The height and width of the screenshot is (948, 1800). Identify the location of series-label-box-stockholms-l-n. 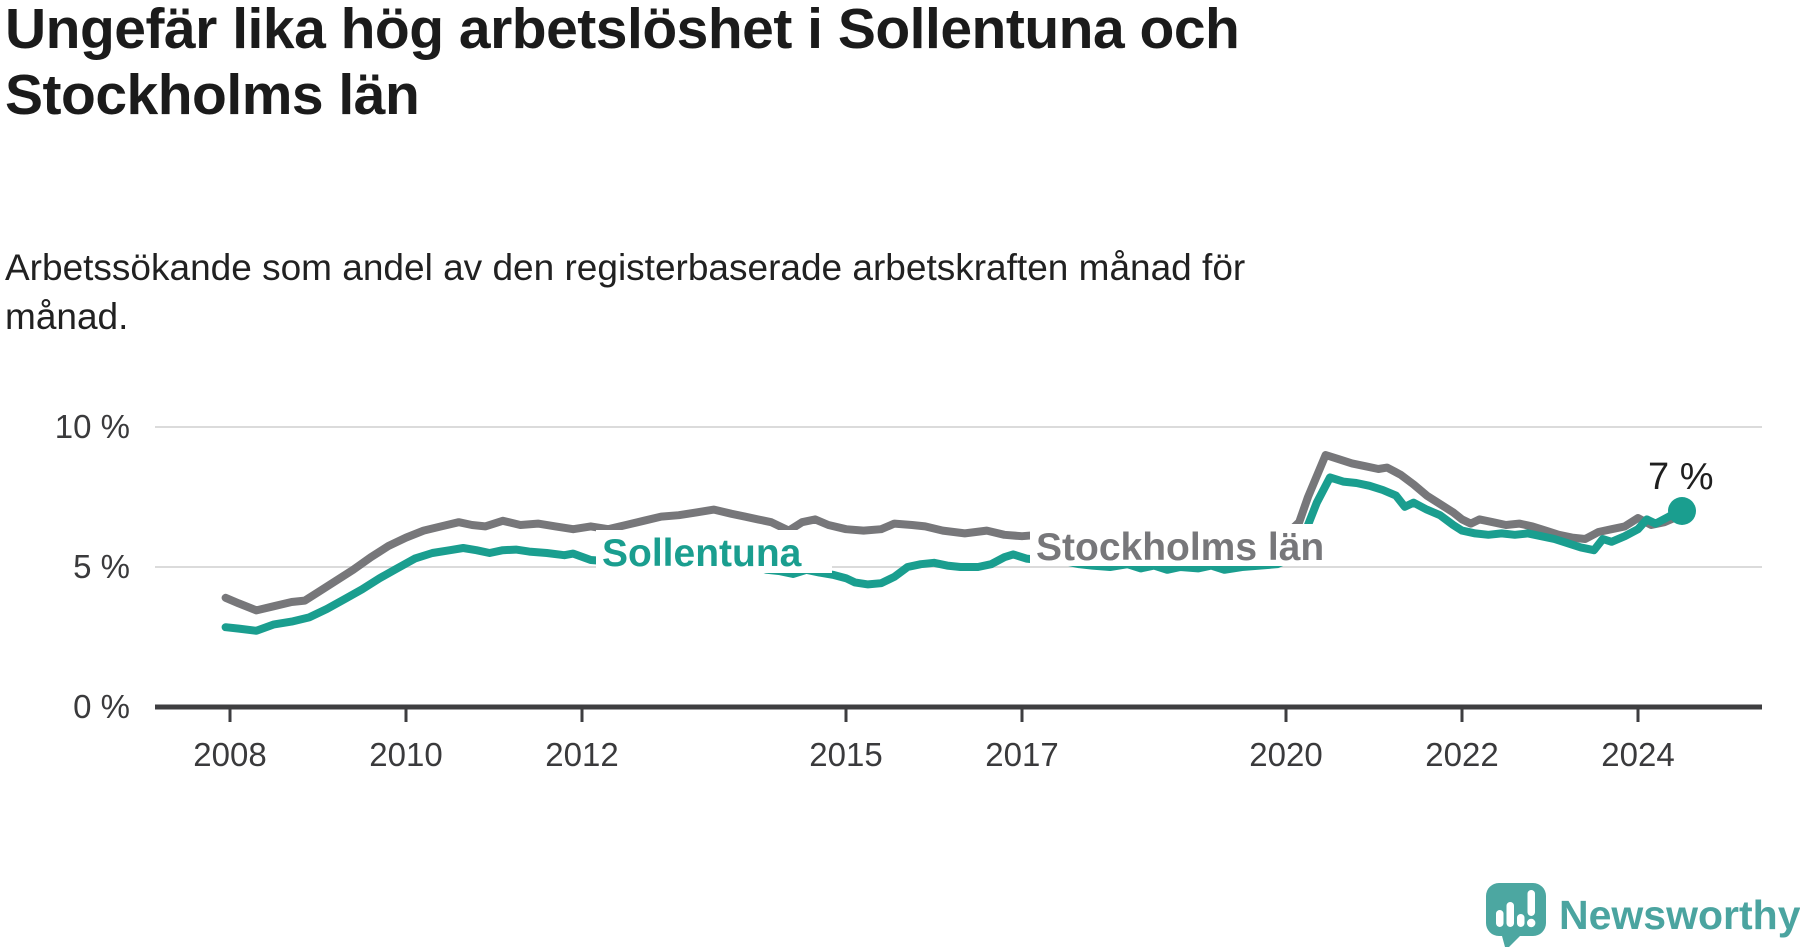
(1196, 545).